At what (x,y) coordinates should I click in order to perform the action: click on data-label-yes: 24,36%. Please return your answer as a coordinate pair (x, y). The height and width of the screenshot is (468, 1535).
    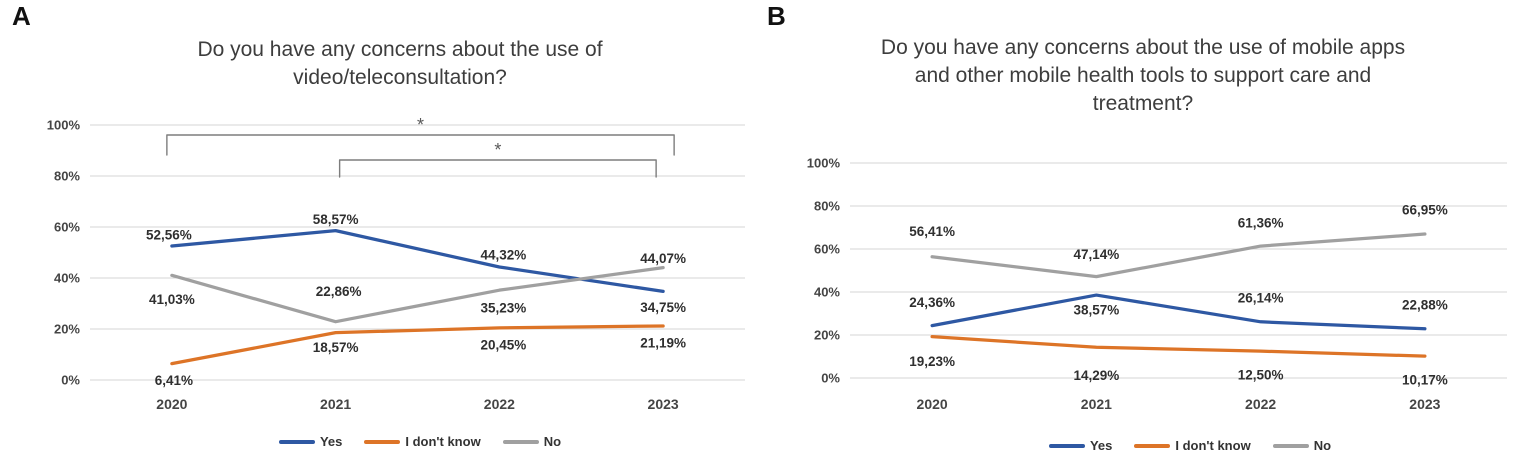
    Looking at the image, I should click on (932, 302).